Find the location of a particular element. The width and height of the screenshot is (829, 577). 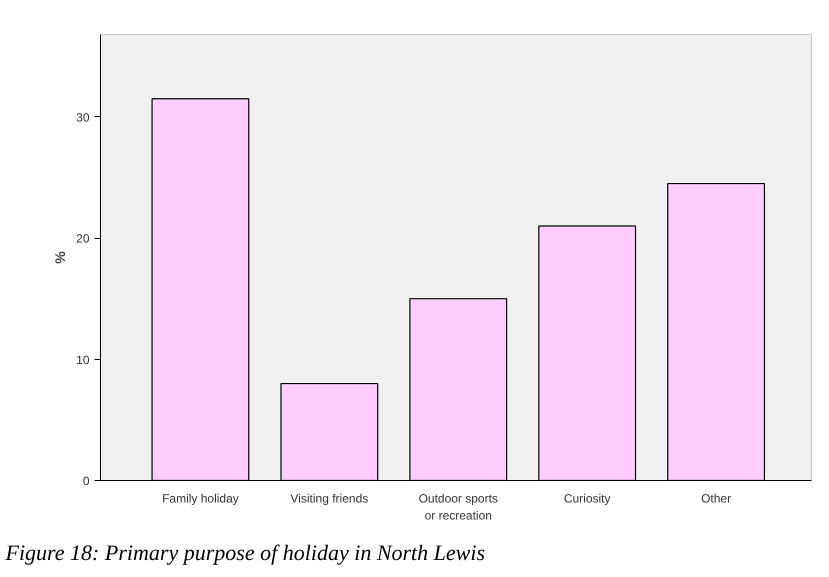

y-axis-title: % is located at coordinates (60, 257).